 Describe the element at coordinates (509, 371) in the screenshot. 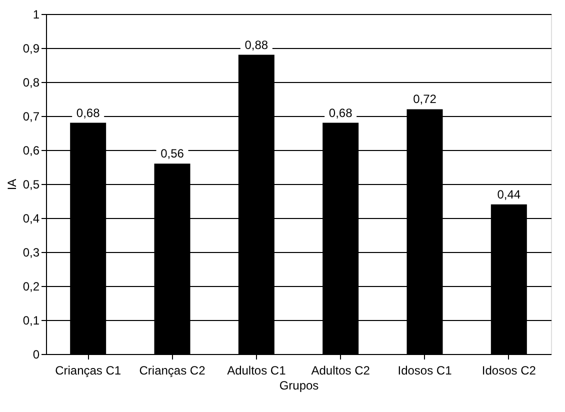

I see `x-tick-label: Idosos C2` at that location.